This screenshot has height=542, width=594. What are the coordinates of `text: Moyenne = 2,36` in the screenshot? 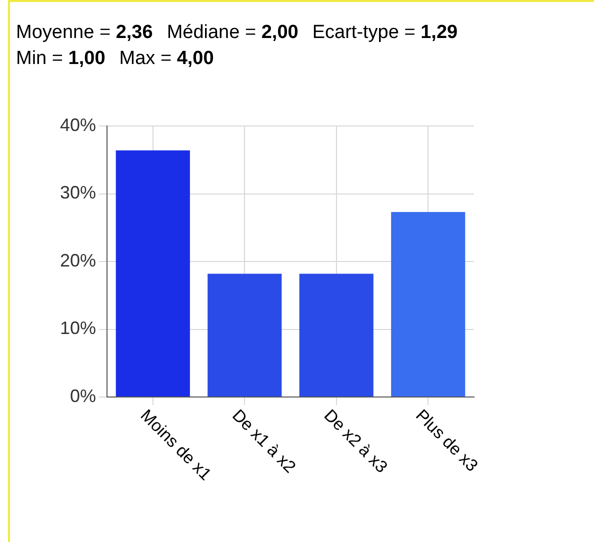 It's located at (84, 32).